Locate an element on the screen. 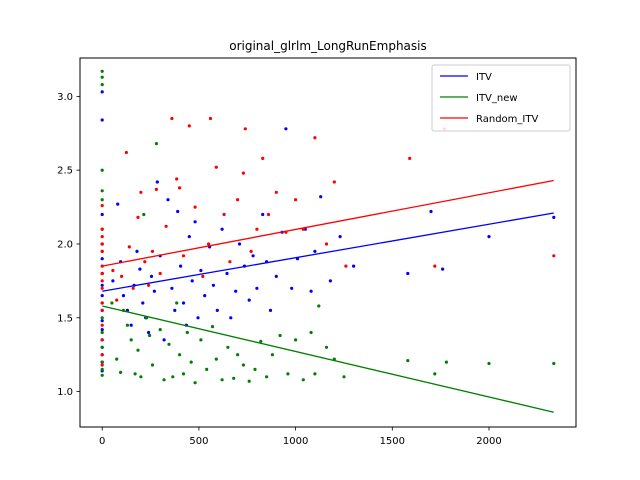 The image size is (640, 480). trend-line-Random_ITV is located at coordinates (328, 223).